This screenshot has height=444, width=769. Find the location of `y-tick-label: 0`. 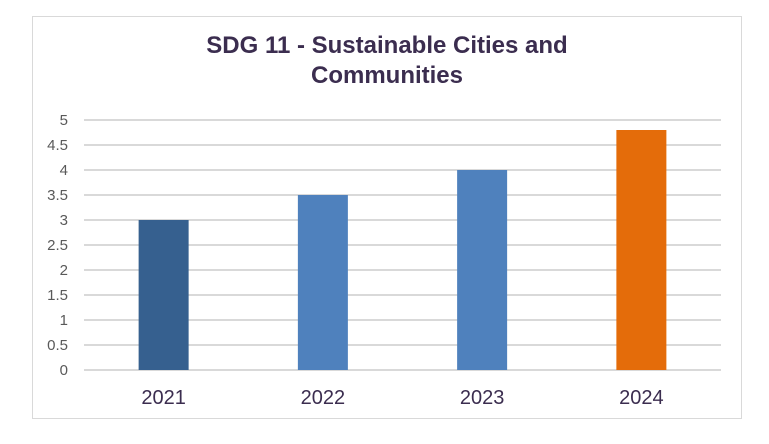

y-tick-label: 0 is located at coordinates (64, 370).